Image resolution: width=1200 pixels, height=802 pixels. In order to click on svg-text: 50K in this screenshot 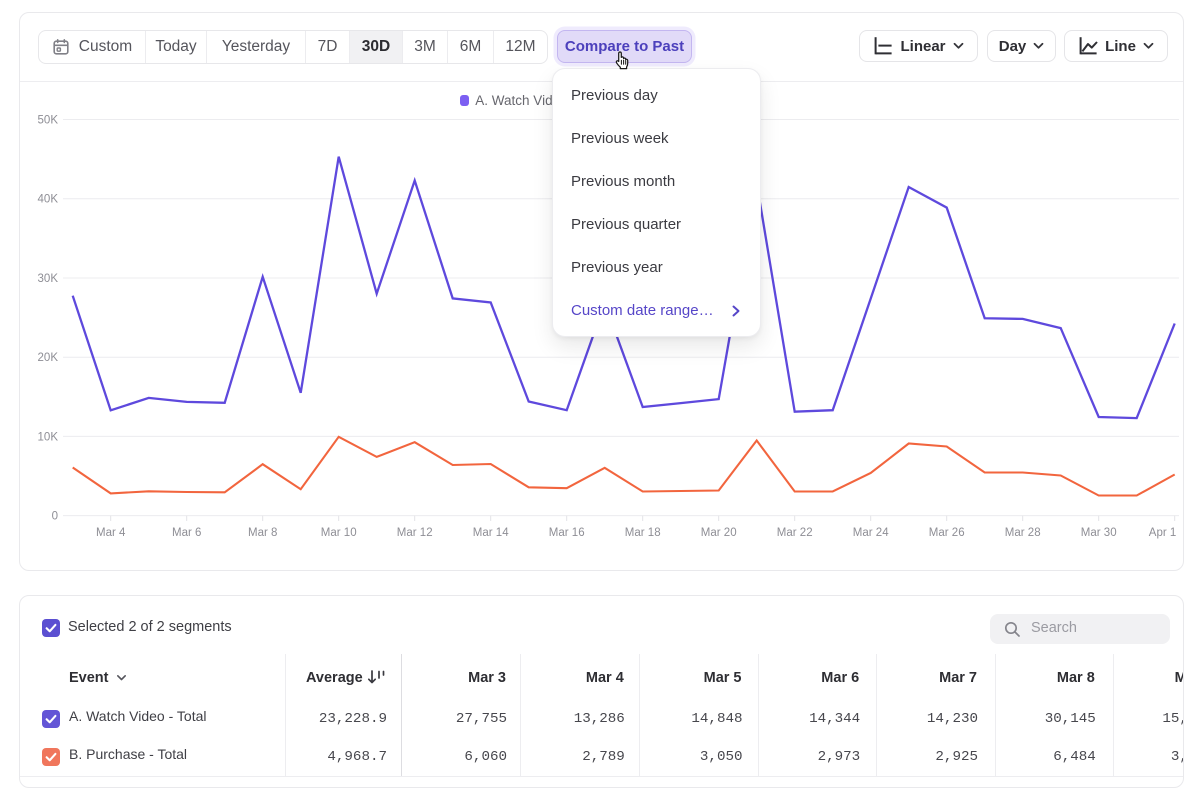, I will do `click(48, 121)`.